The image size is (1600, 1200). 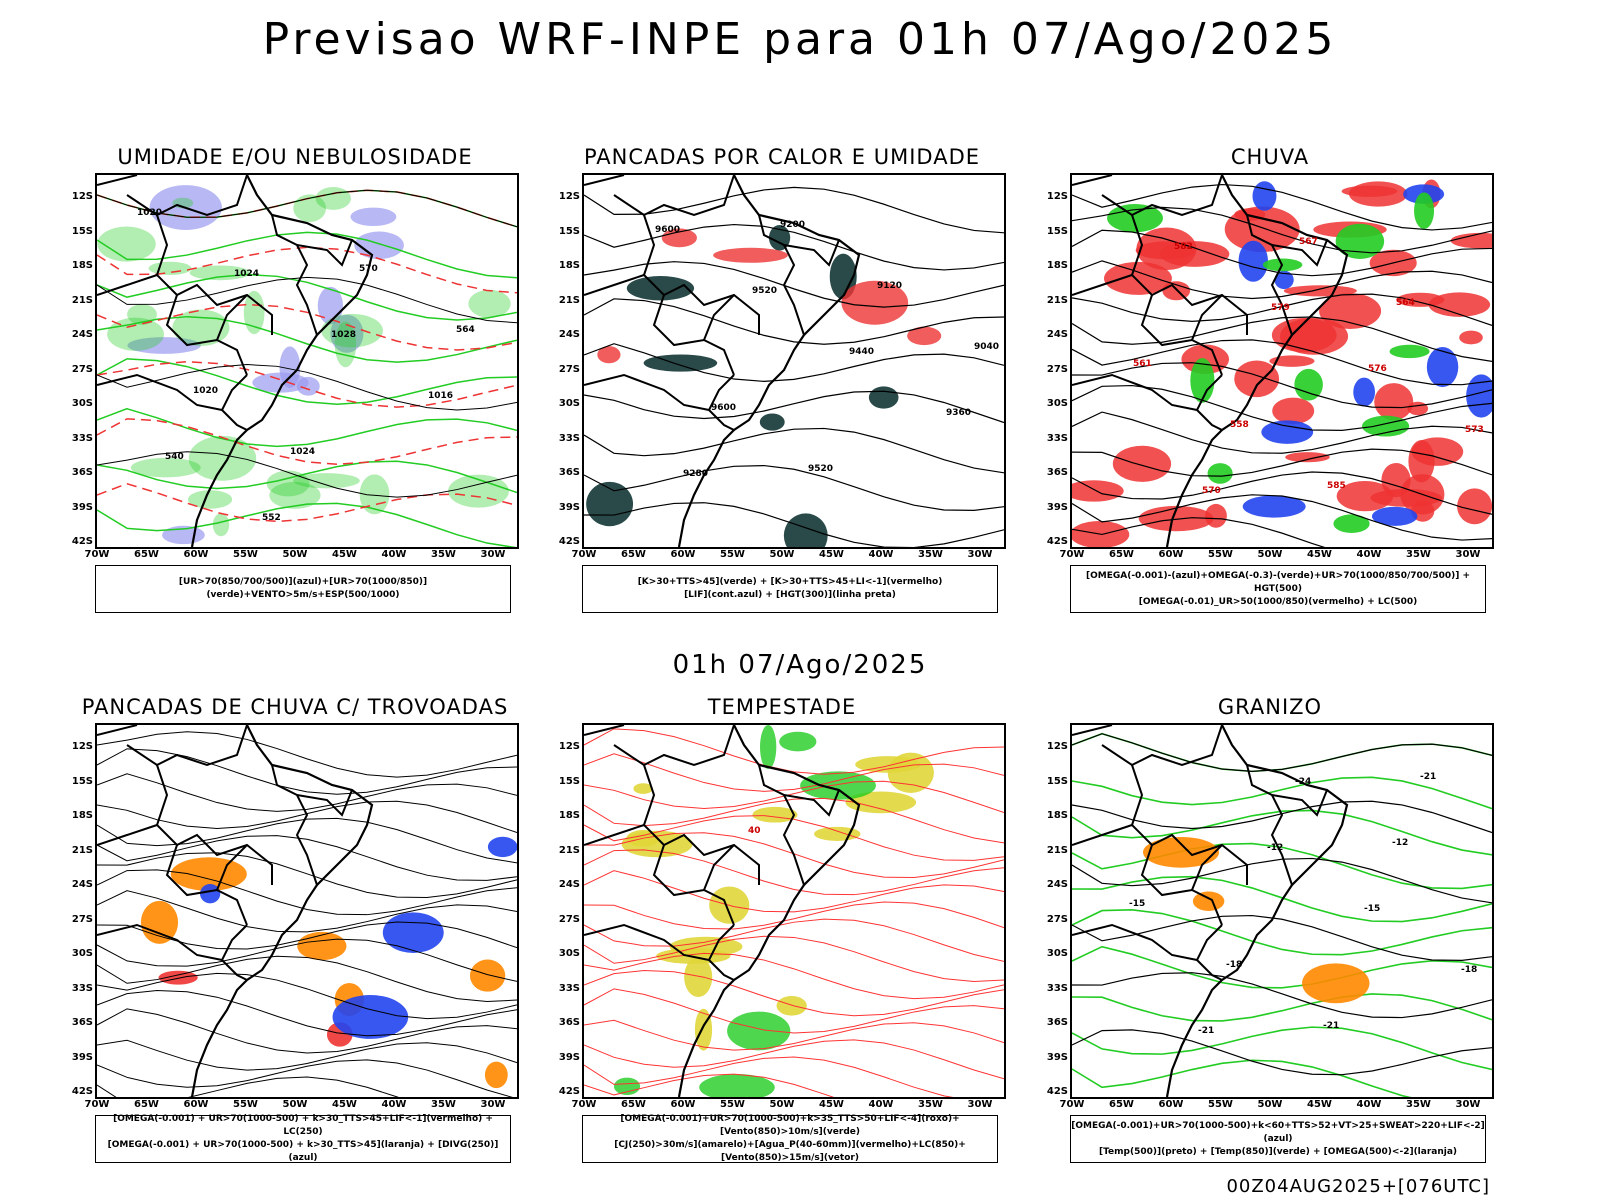 What do you see at coordinates (820, 469) in the screenshot?
I see `contour-value-label: 9520` at bounding box center [820, 469].